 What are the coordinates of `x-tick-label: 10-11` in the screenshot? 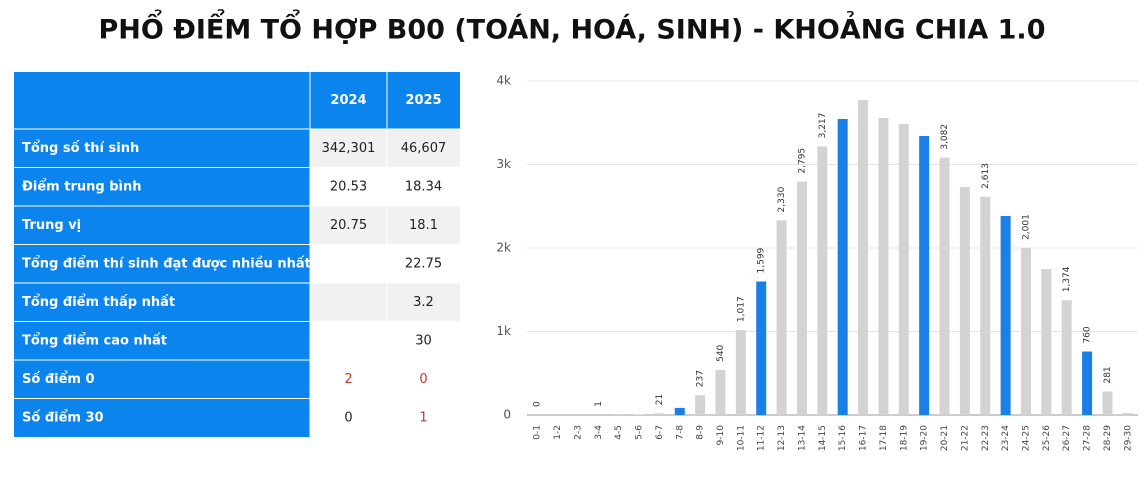 It's located at (741, 438).